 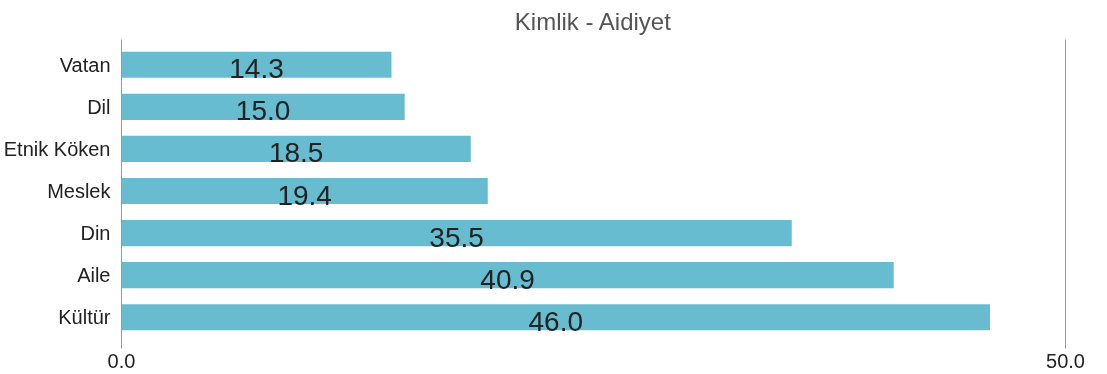 I want to click on y-tick-label: Kültür, so click(x=84, y=317).